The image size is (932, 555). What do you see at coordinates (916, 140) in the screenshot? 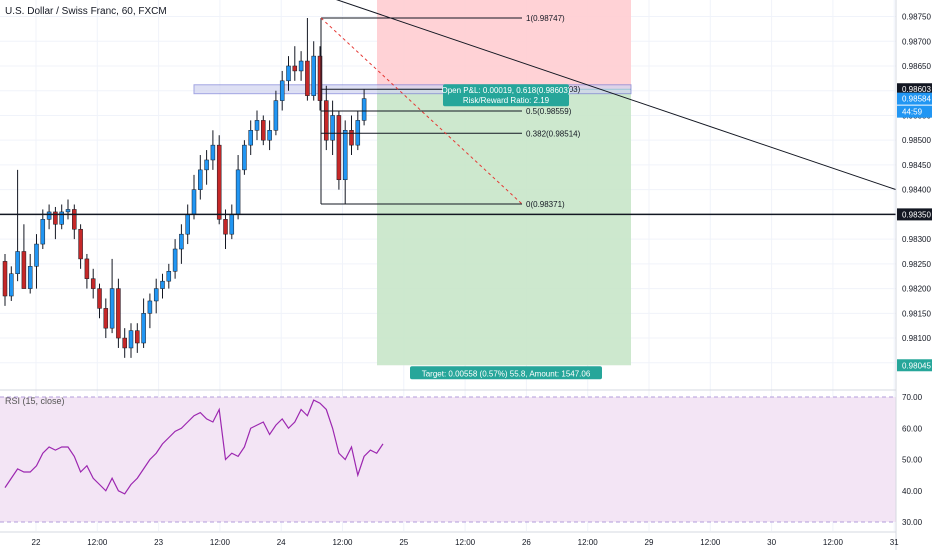
I see `y-tick-label: 0.98500` at bounding box center [916, 140].